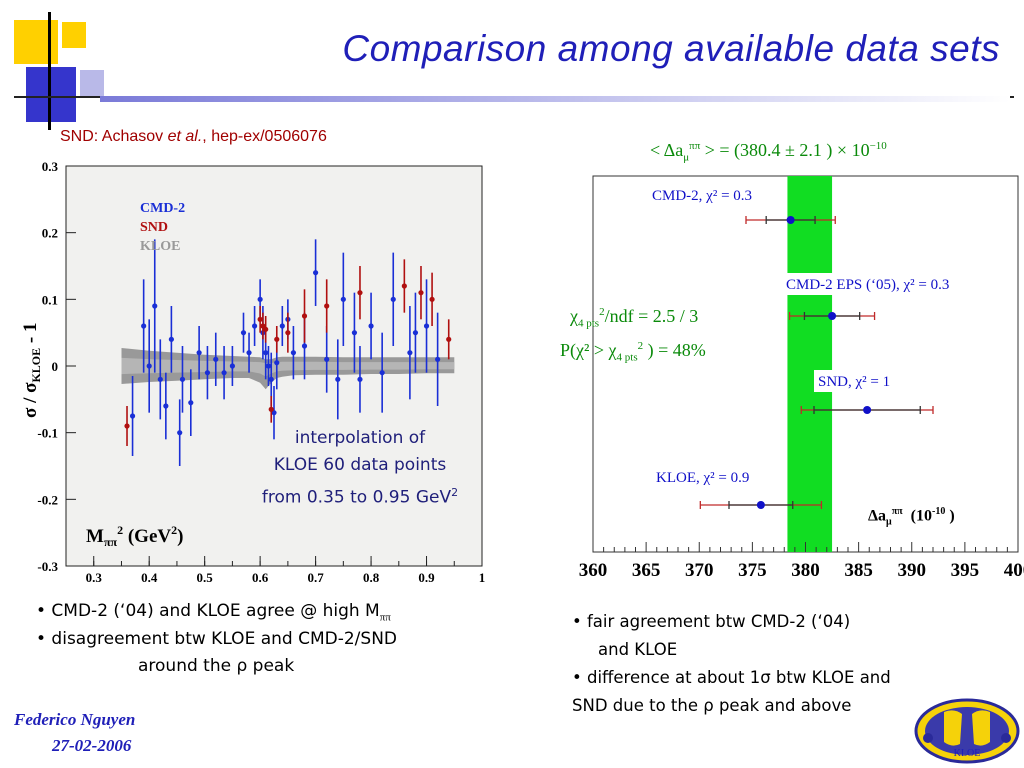 This screenshot has width=1024, height=768. I want to click on logo-text: KLOE, so click(967, 753).